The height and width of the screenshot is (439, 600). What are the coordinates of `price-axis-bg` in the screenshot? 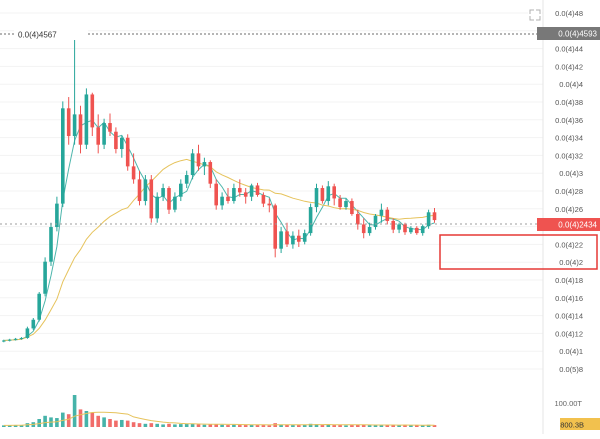 It's located at (571, 217).